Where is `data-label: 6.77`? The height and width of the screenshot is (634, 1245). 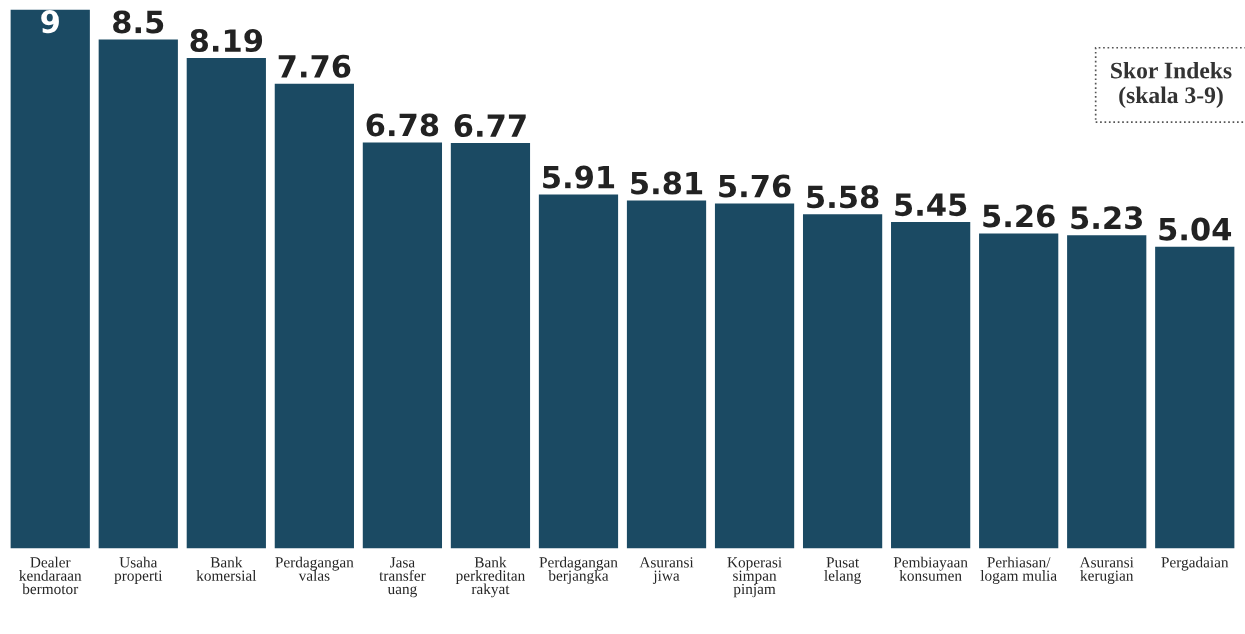
data-label: 6.77 is located at coordinates (490, 126).